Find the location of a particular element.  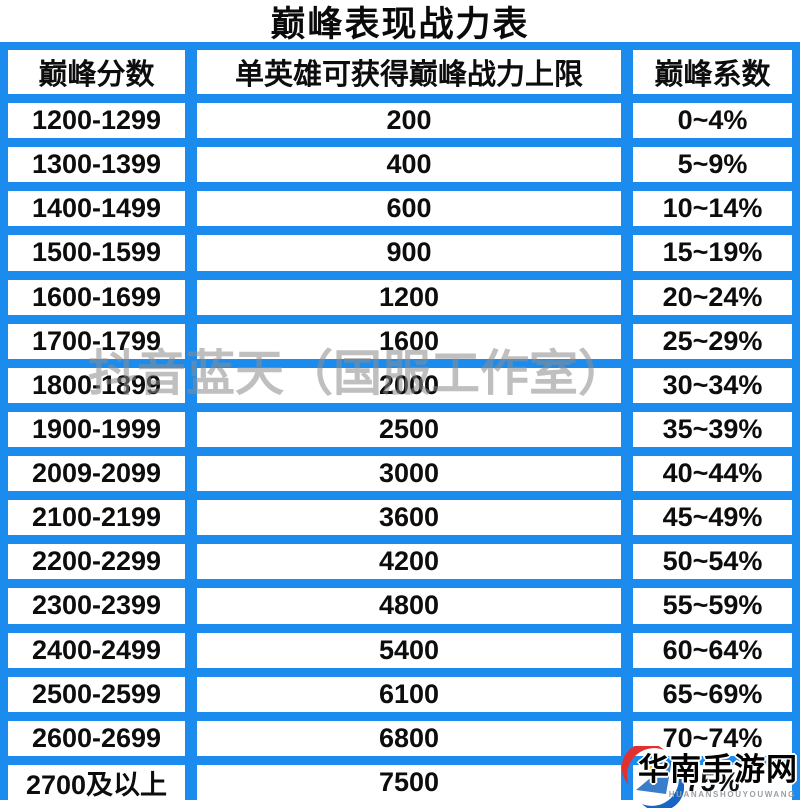

table-cell-power-cap: 4200 is located at coordinates (409, 562).